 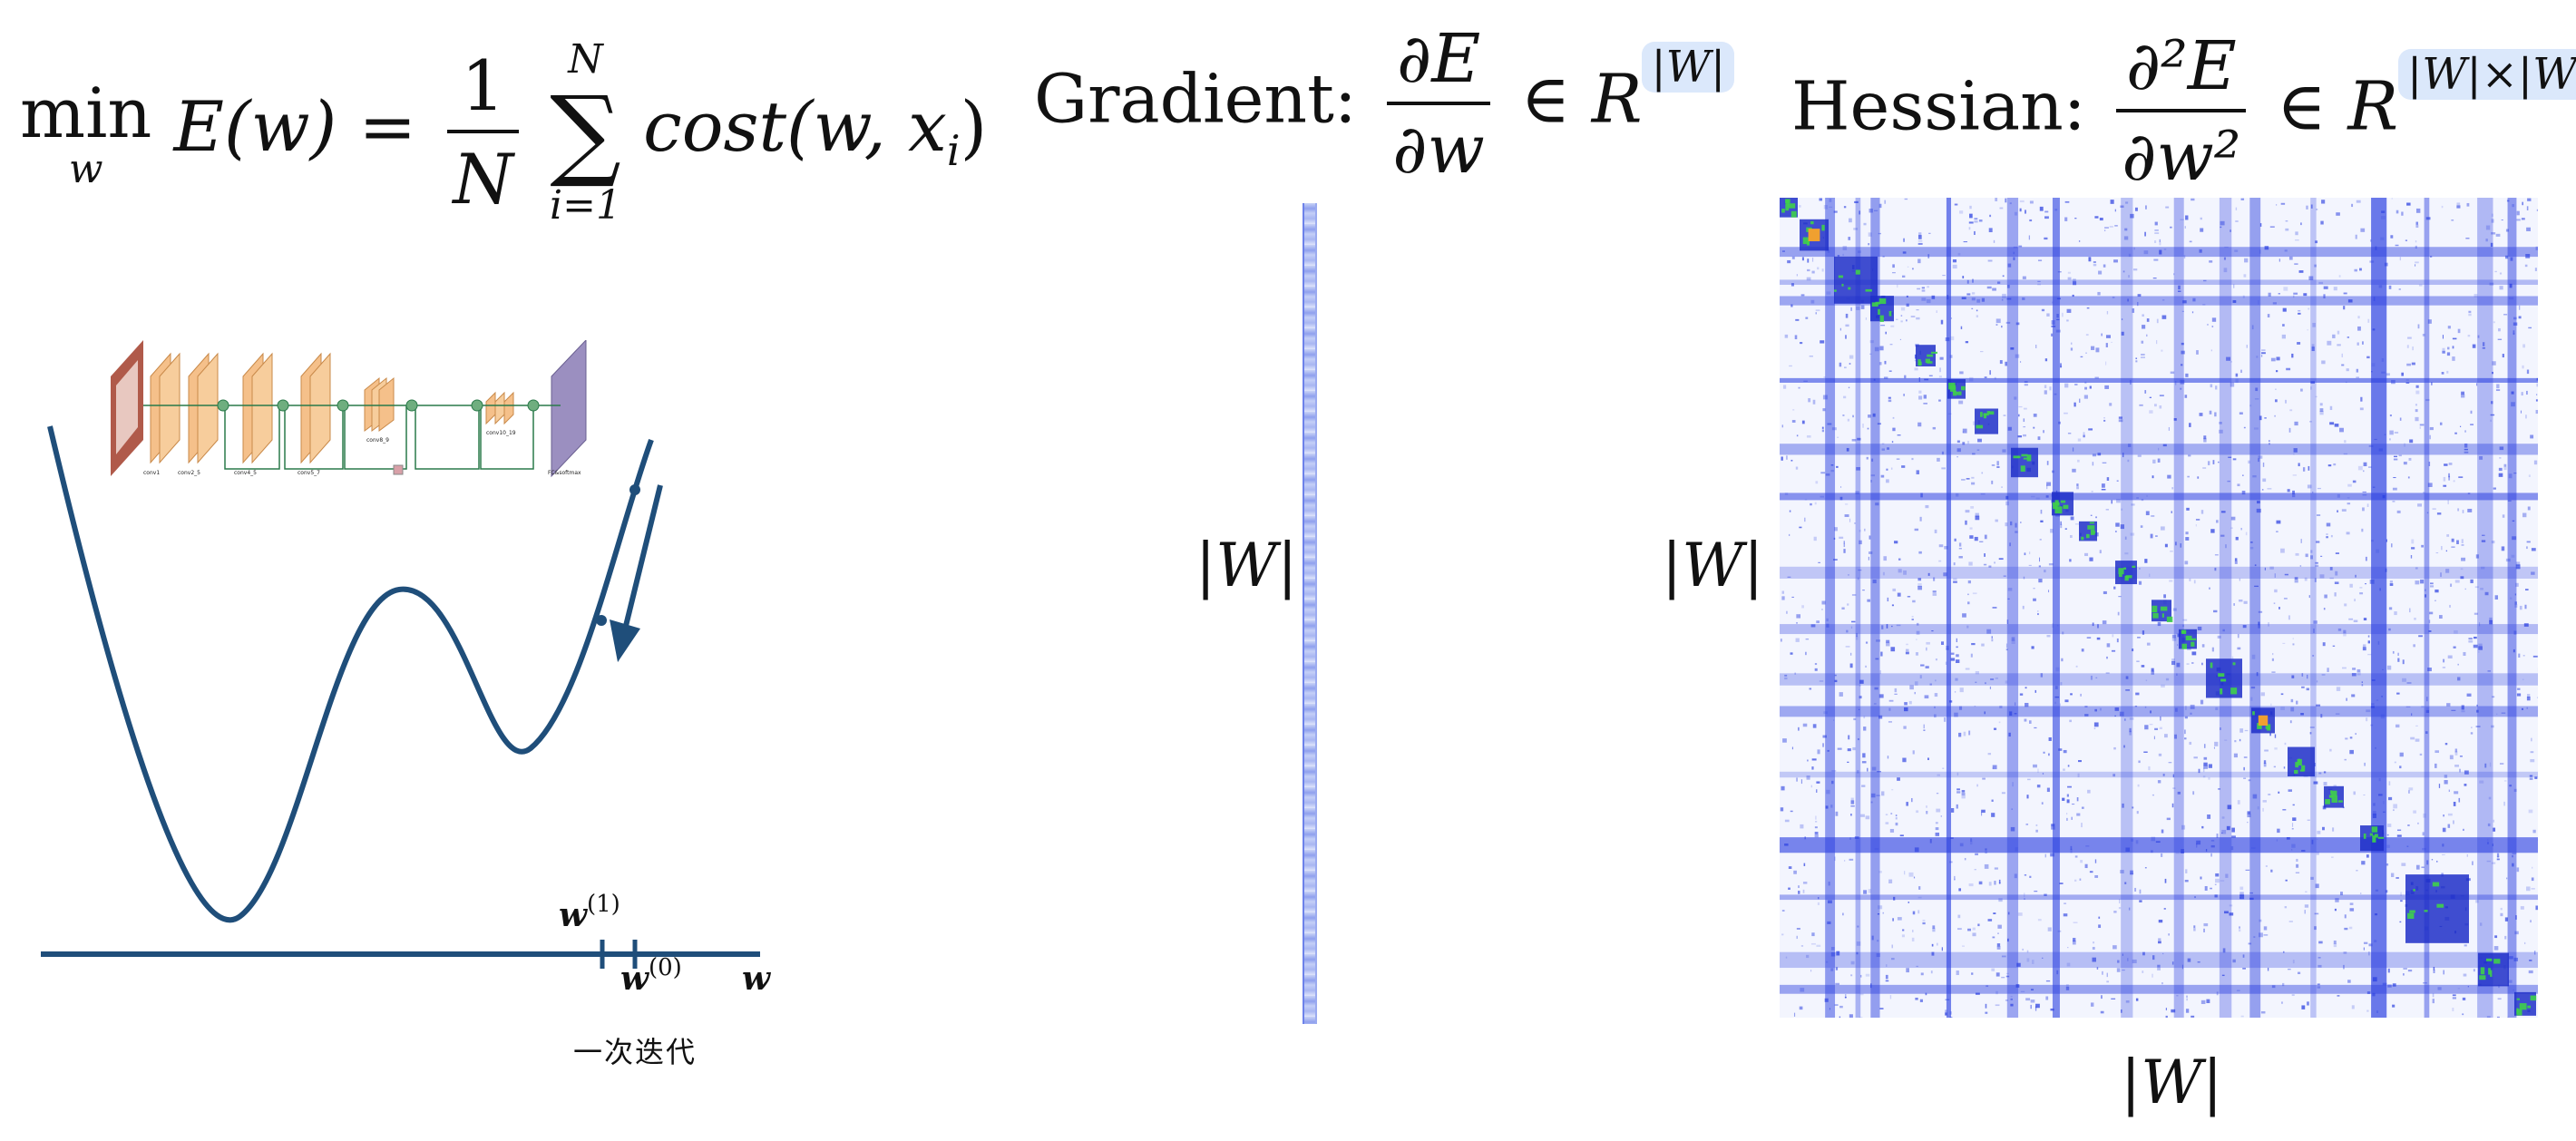 I want to click on loss-curve, so click(x=350, y=673).